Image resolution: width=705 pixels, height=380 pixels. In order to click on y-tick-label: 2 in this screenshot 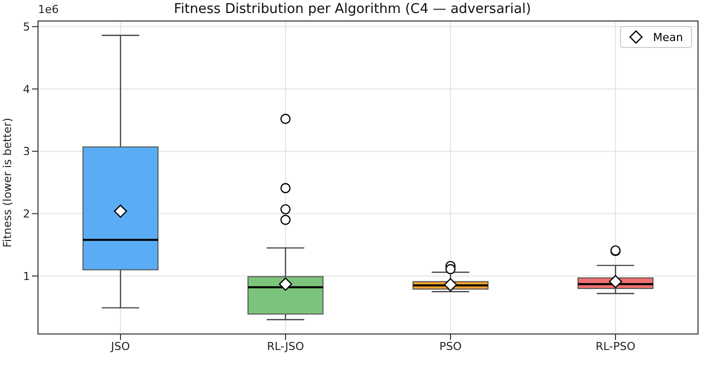, I will do `click(26, 214)`.